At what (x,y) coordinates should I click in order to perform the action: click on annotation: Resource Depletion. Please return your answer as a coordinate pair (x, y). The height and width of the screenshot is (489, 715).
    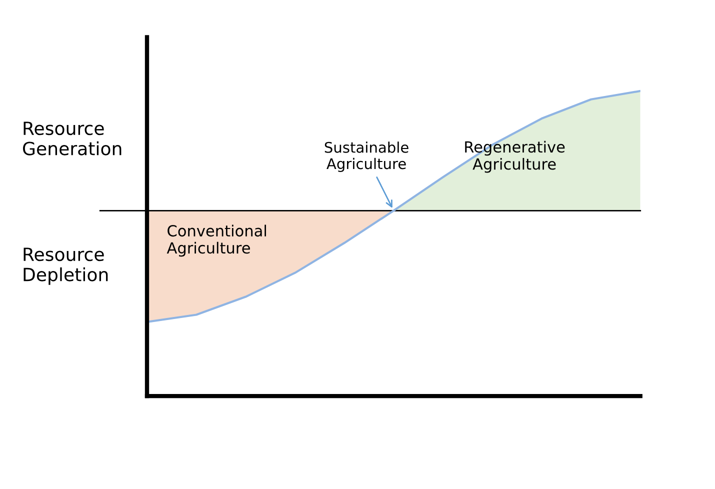
    Looking at the image, I should click on (66, 266).